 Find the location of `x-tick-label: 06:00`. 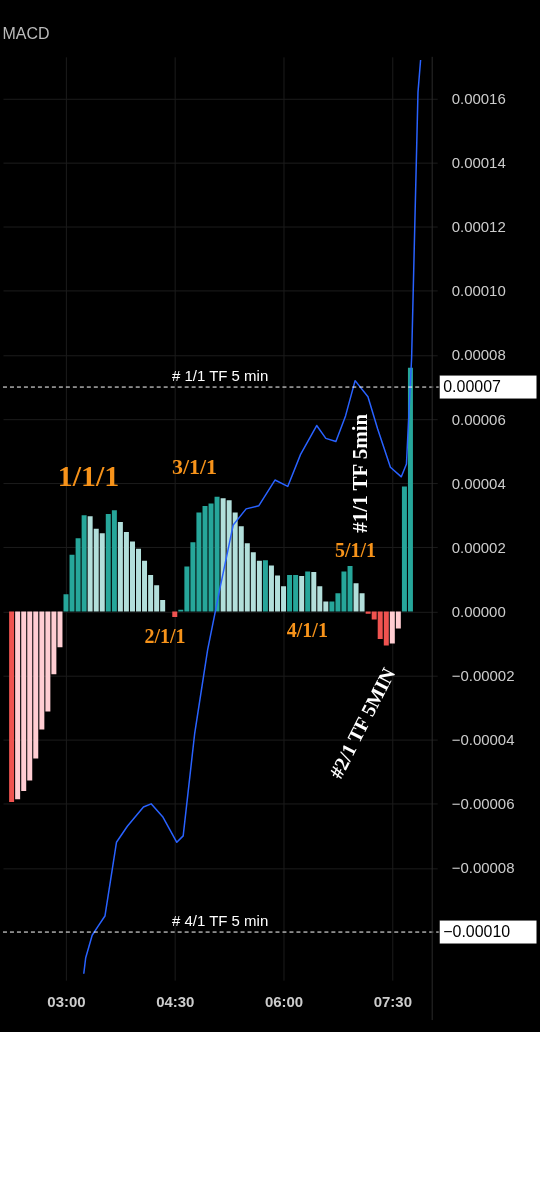

x-tick-label: 06:00 is located at coordinates (284, 1001).